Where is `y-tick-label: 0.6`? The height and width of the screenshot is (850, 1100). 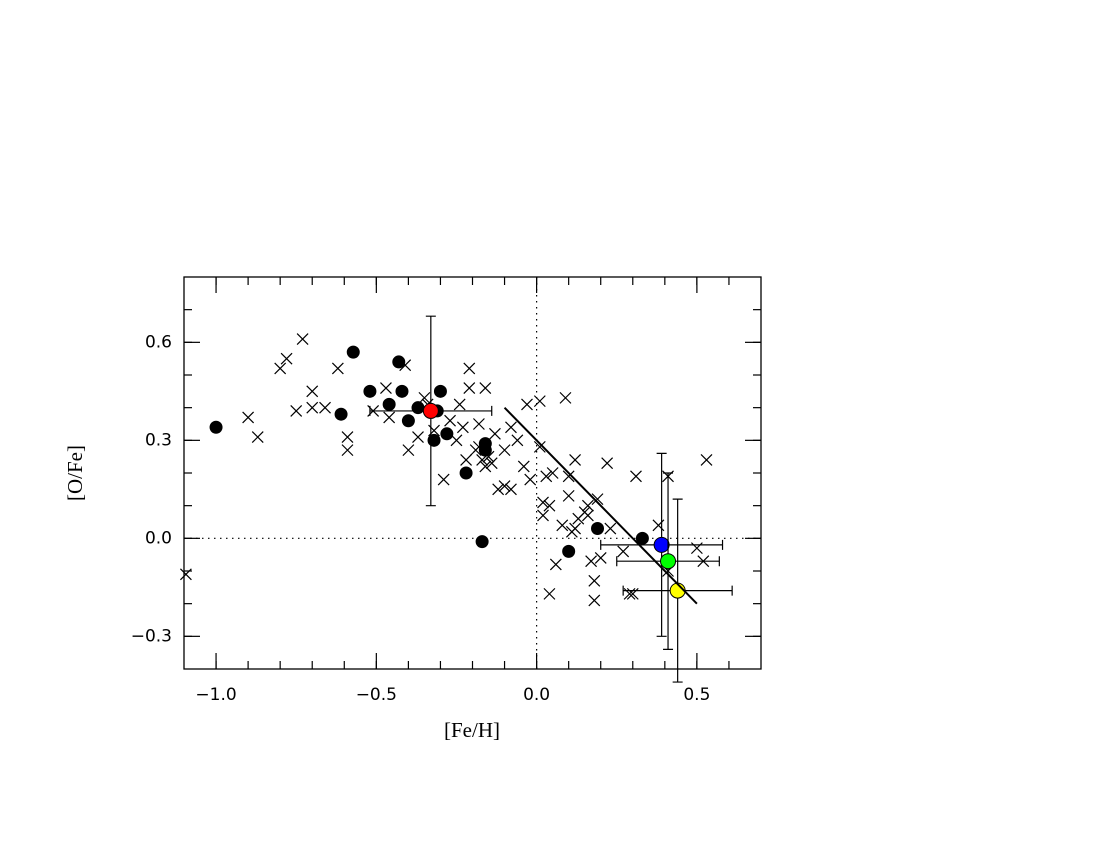 y-tick-label: 0.6 is located at coordinates (158, 342).